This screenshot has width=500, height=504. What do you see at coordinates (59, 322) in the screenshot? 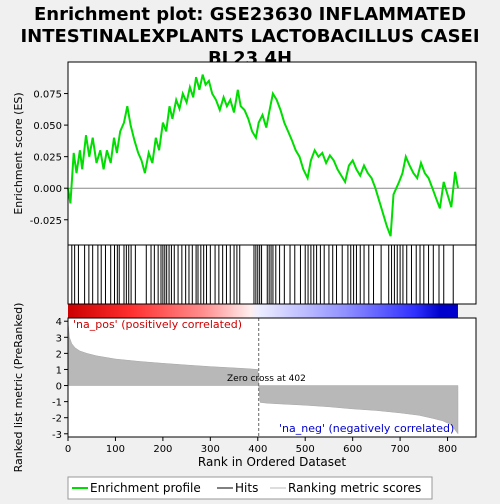
I see `metric-y-tick-label: 4` at bounding box center [59, 322].